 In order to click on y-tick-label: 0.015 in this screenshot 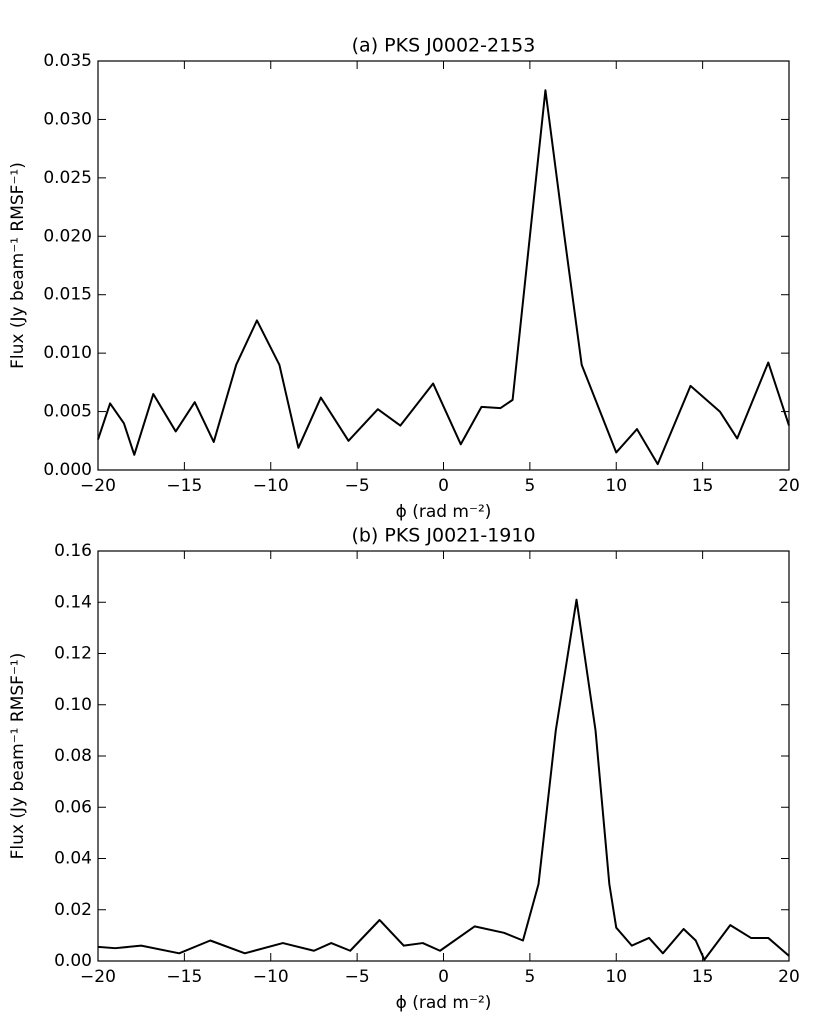, I will do `click(67, 295)`.